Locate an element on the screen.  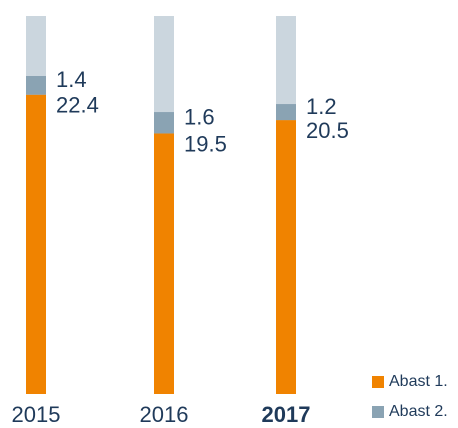
value-label: 1.4 is located at coordinates (71, 79).